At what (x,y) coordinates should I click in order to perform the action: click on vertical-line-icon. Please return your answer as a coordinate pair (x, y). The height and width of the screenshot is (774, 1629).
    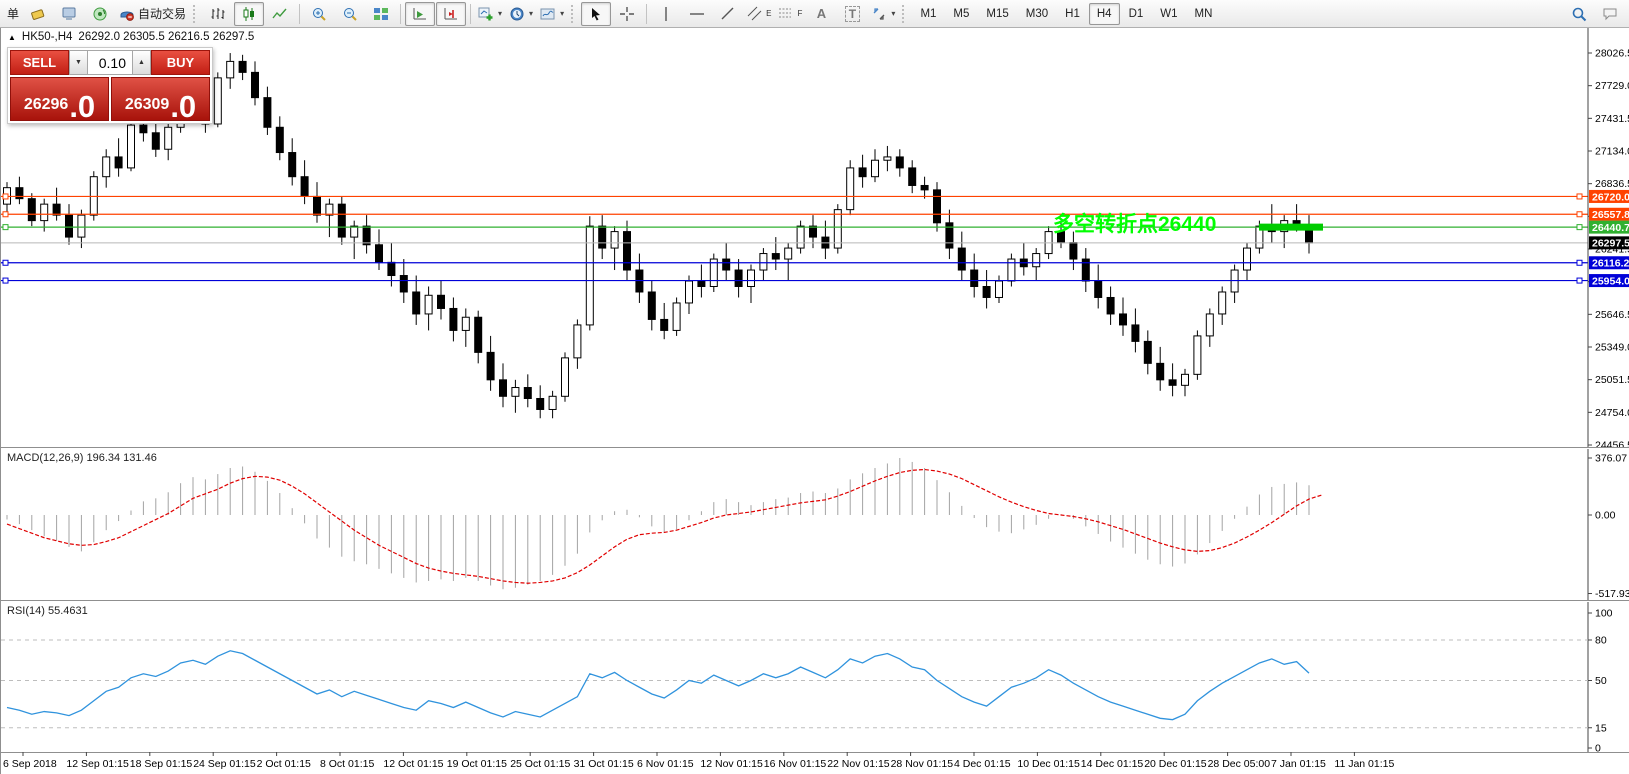
    Looking at the image, I should click on (666, 13).